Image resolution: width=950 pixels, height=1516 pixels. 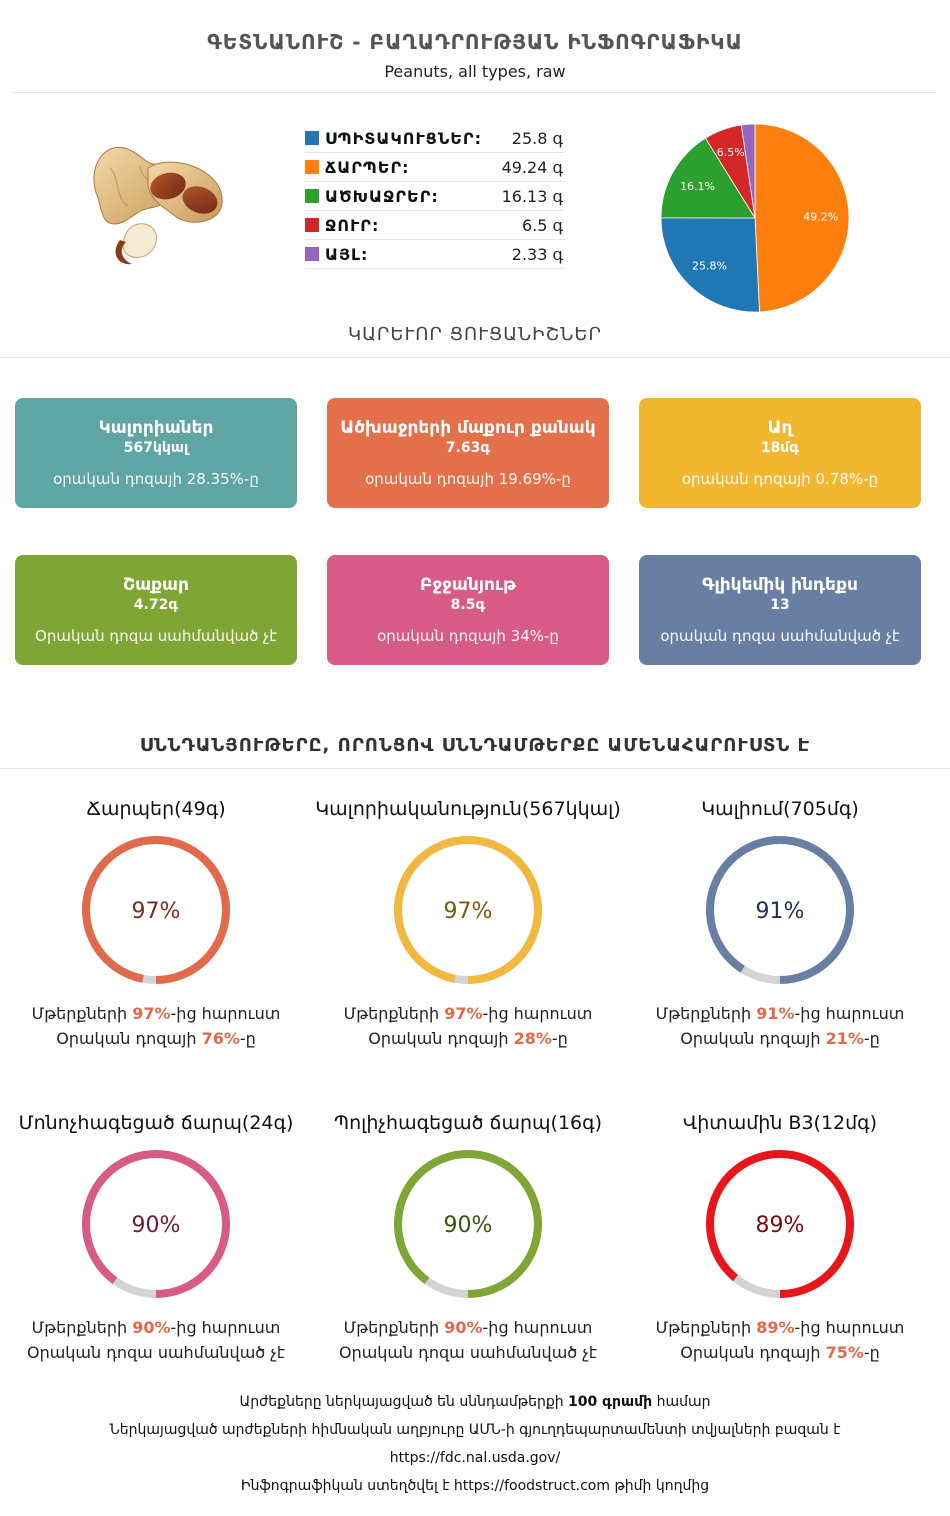 What do you see at coordinates (468, 636) in the screenshot?
I see `card-daily: օրական դոզայի 34%-ը` at bounding box center [468, 636].